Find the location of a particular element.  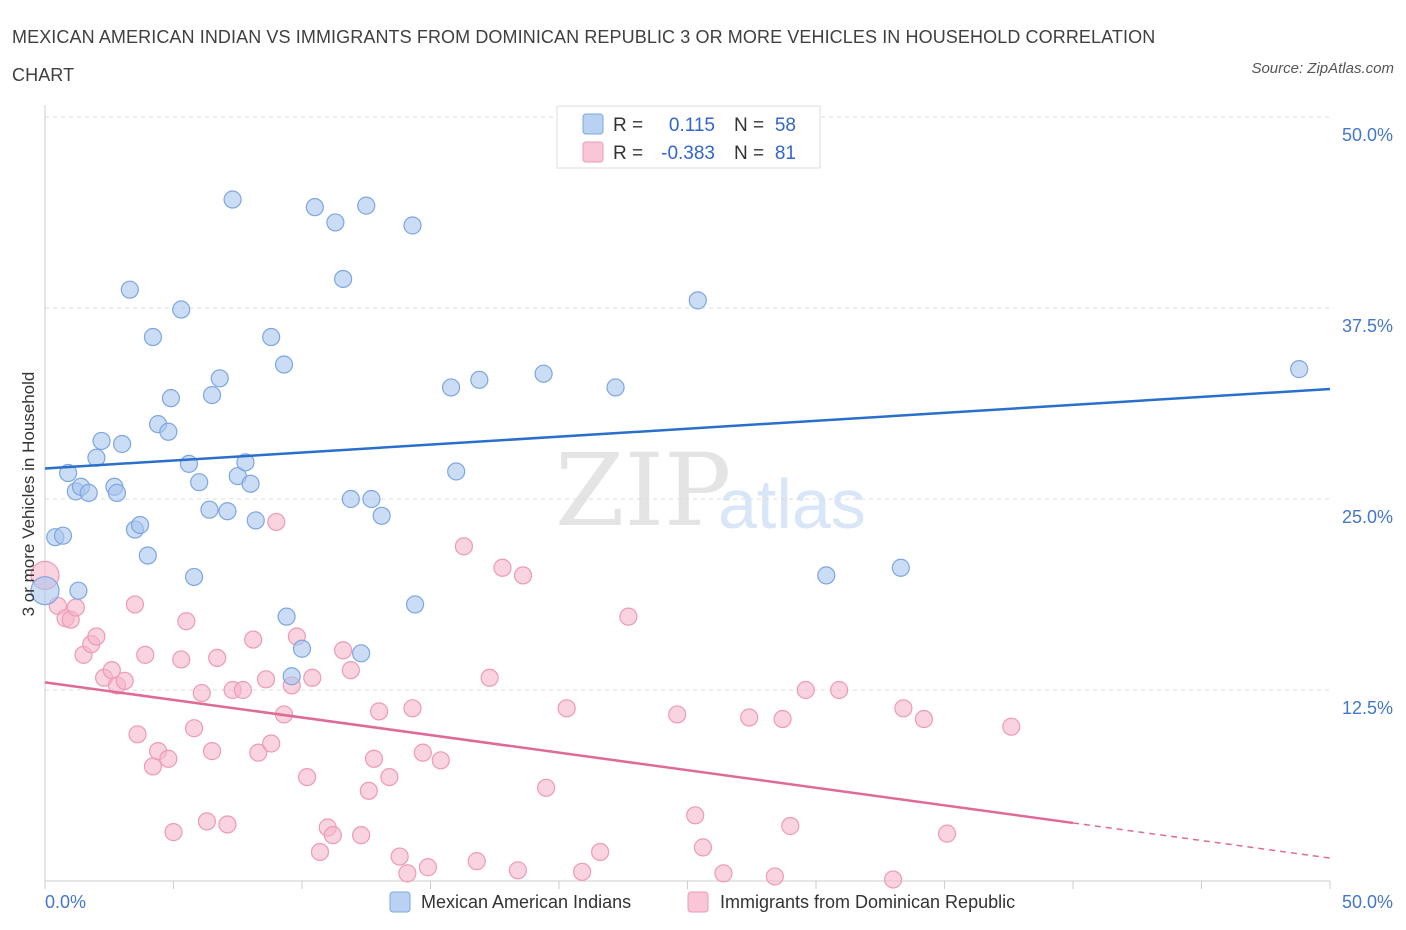

chart-source: Source: ZipAtlas.com is located at coordinates (1322, 68).